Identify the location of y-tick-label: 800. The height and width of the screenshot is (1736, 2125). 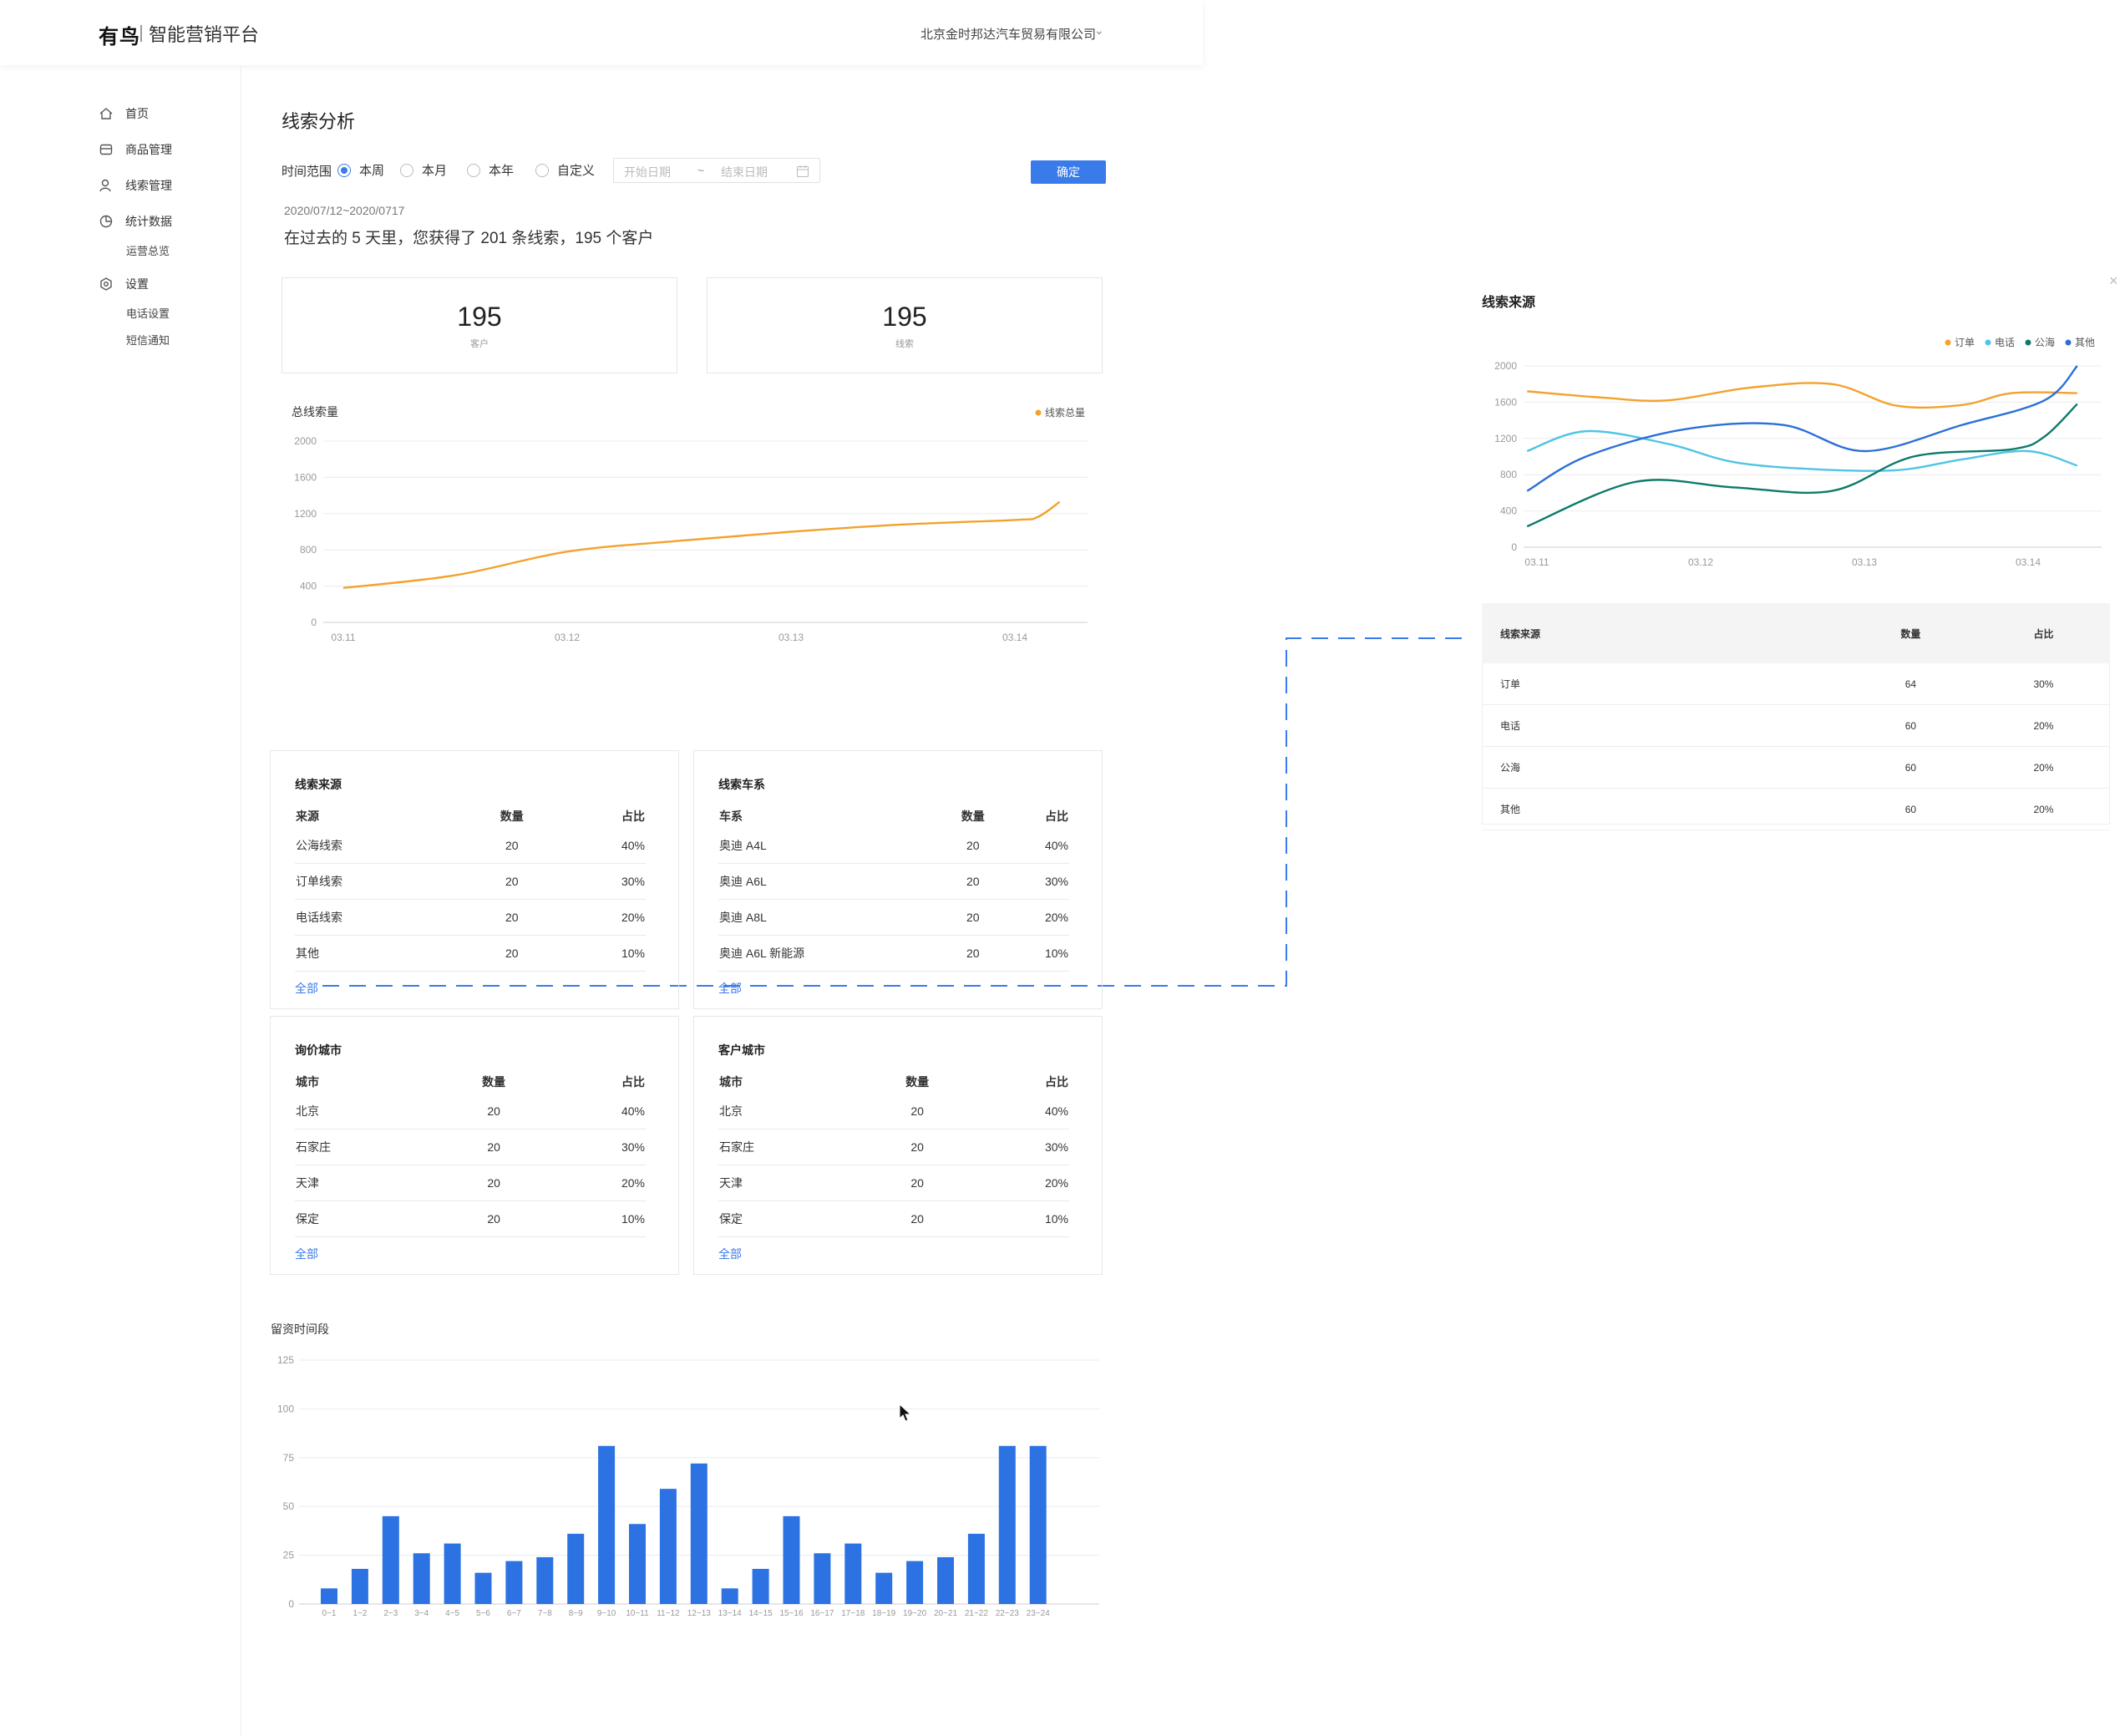
(308, 550).